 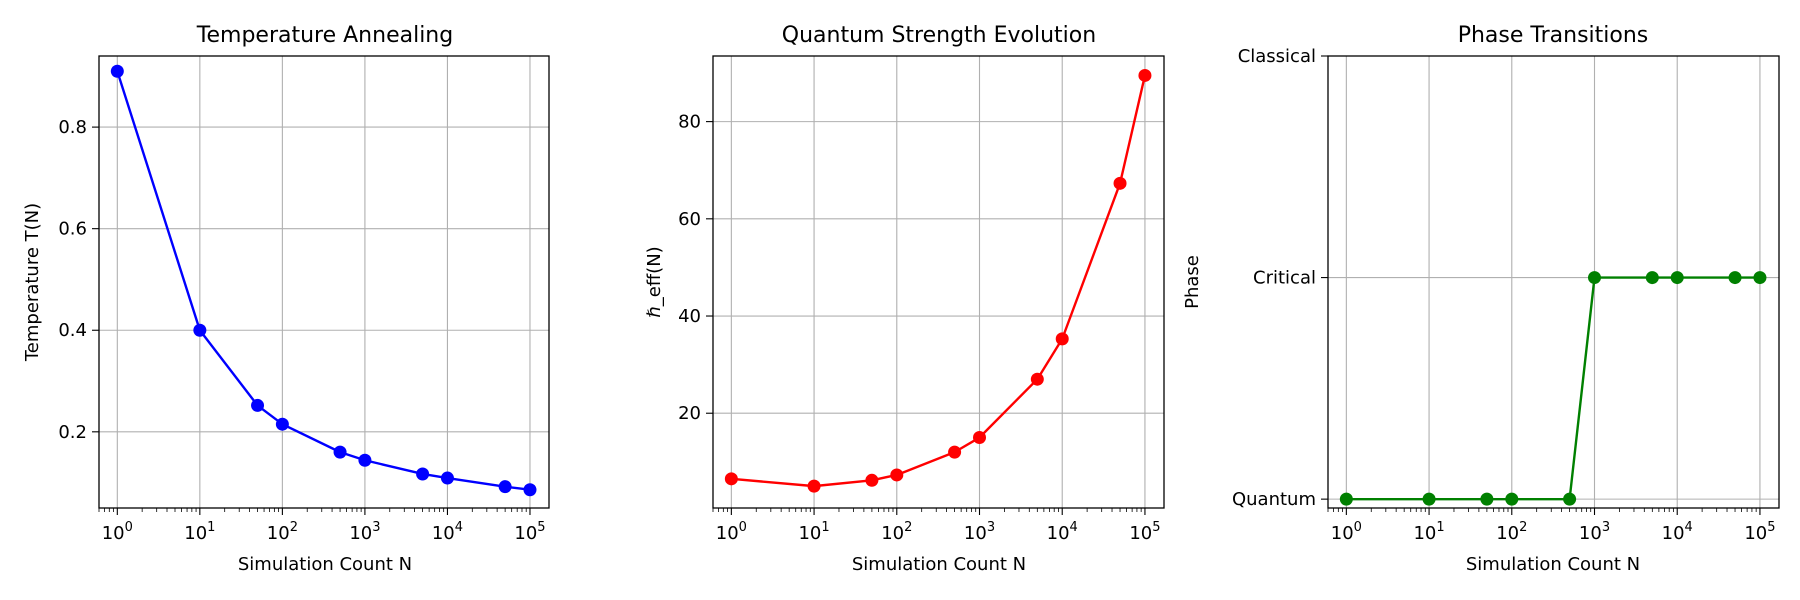 I want to click on y-axis-label: ℏ_eff(N), so click(x=654, y=281).